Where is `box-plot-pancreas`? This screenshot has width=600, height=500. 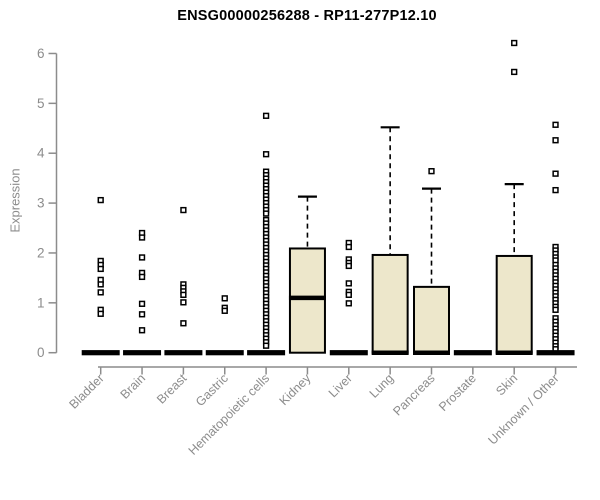
box-plot-pancreas is located at coordinates (431, 261).